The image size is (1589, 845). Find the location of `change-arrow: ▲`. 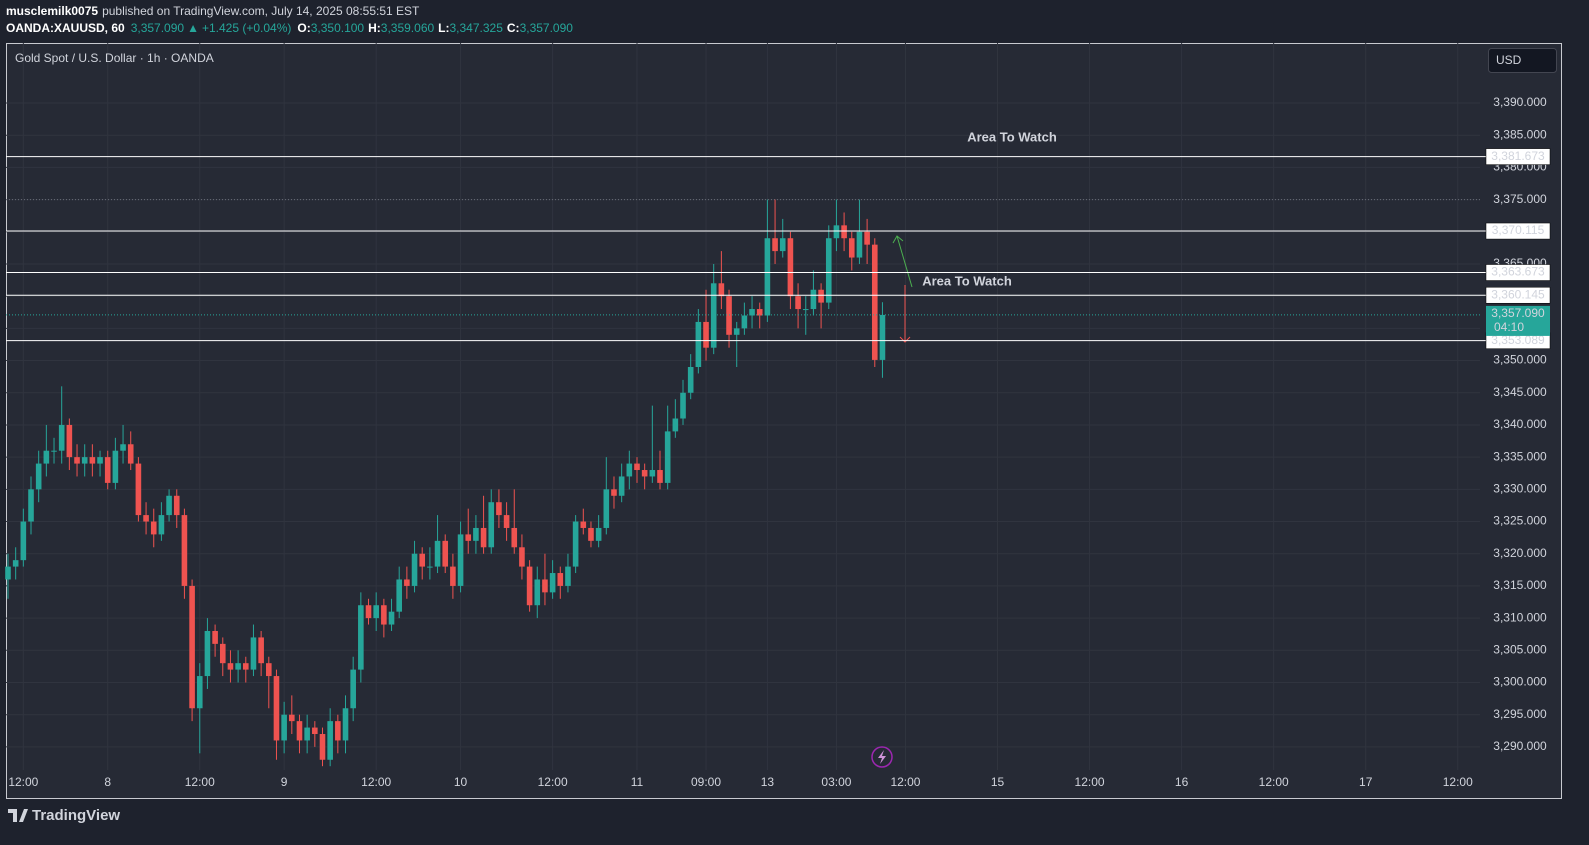

change-arrow: ▲ is located at coordinates (193, 28).